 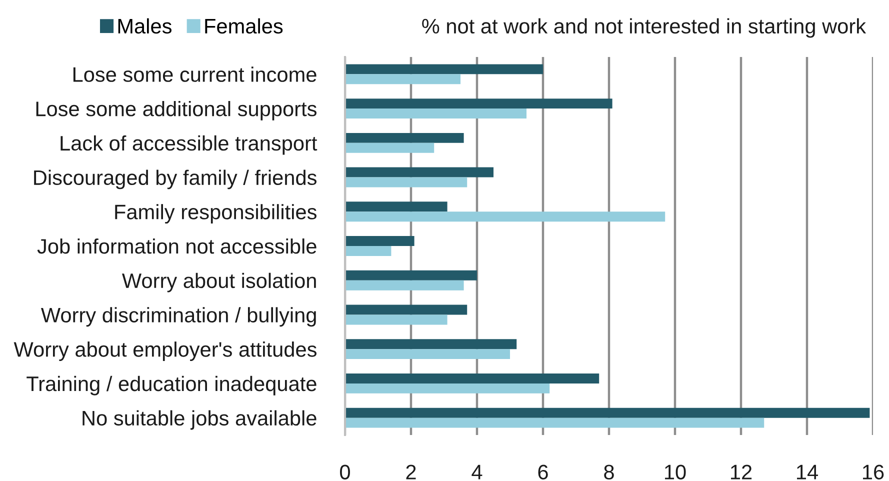 What do you see at coordinates (873, 472) in the screenshot?
I see `x-tick-label: 16` at bounding box center [873, 472].